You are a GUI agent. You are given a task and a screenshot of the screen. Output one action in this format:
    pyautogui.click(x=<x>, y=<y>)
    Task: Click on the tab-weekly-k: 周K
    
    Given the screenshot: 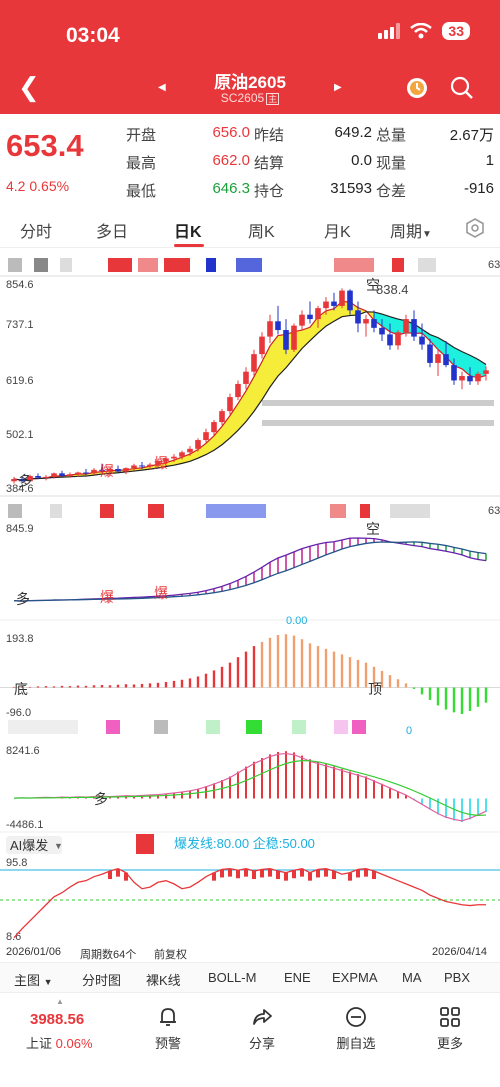 What is the action you would take?
    pyautogui.click(x=261, y=232)
    